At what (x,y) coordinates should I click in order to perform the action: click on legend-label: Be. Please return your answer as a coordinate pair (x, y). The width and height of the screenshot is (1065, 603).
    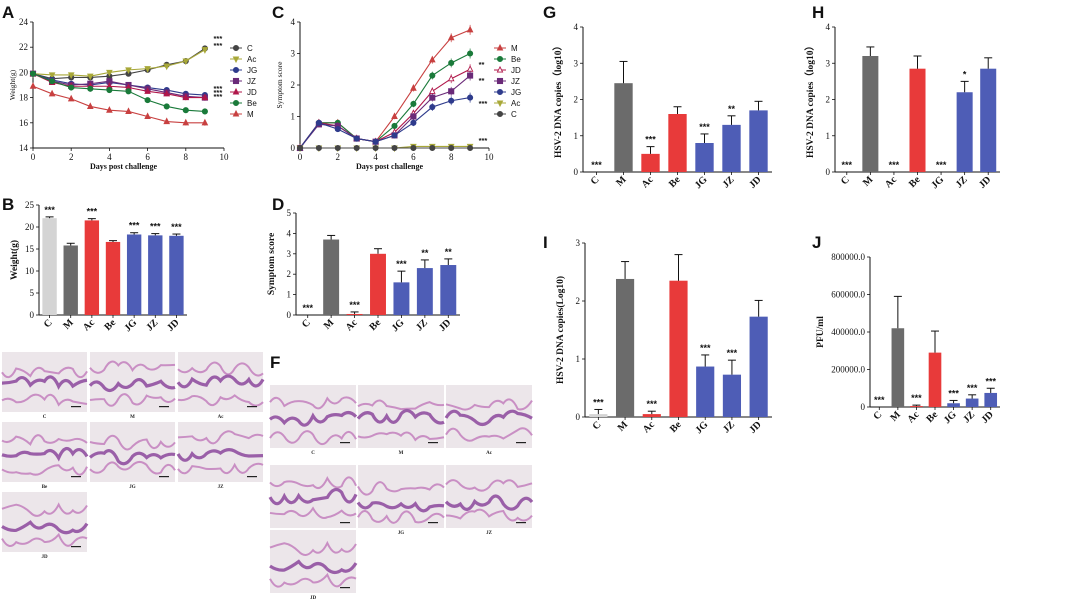
    Looking at the image, I should click on (252, 103).